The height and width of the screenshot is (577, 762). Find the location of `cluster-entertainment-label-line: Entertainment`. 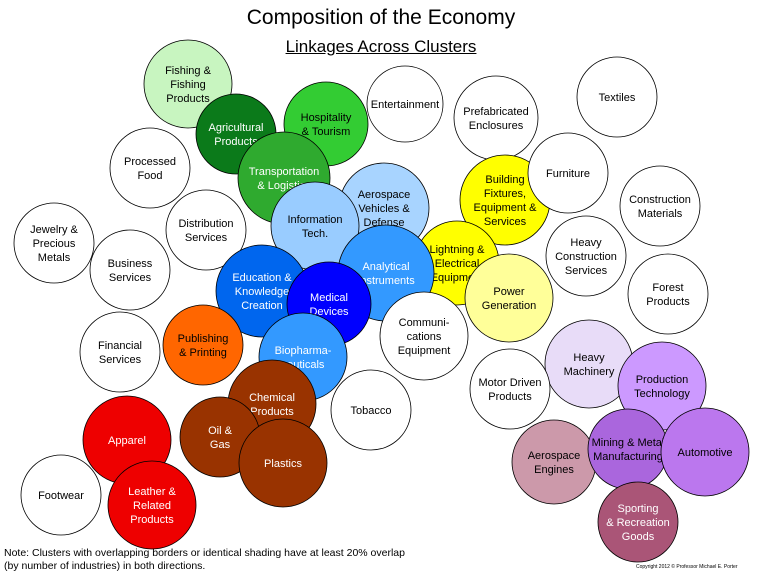

cluster-entertainment-label-line: Entertainment is located at coordinates (405, 105).